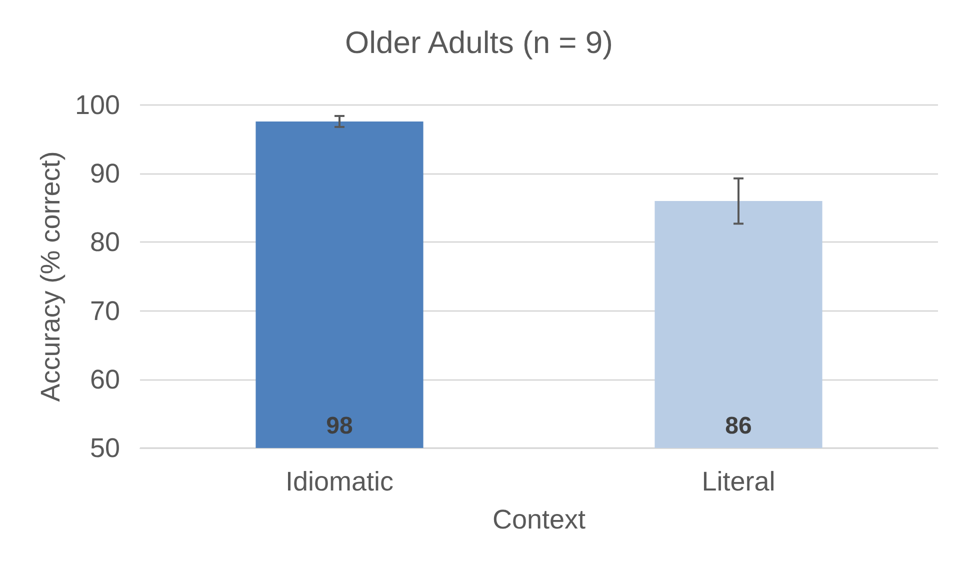 This screenshot has height=575, width=958. Describe the element at coordinates (105, 242) in the screenshot. I see `y-tick-label: 80` at that location.